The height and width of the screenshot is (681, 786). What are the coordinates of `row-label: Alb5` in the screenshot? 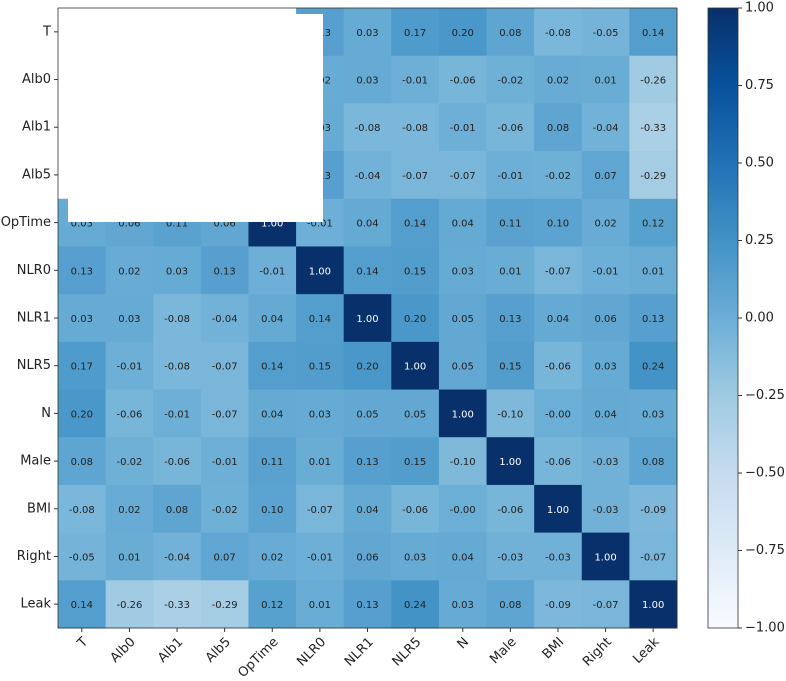 It's located at (36, 174).